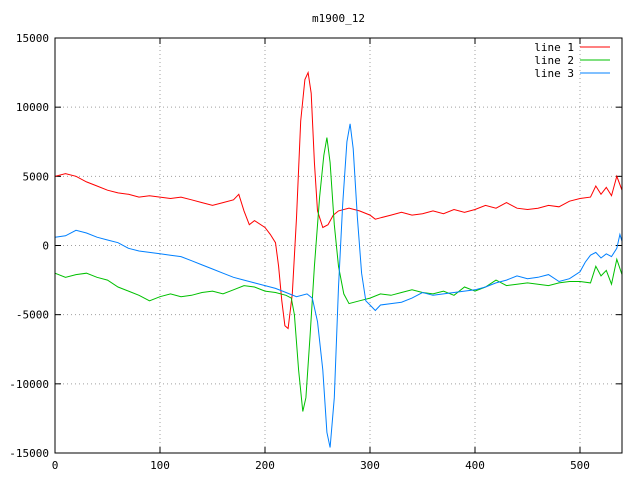 The image size is (640, 480). I want to click on x-tick-label: 0, so click(55, 465).